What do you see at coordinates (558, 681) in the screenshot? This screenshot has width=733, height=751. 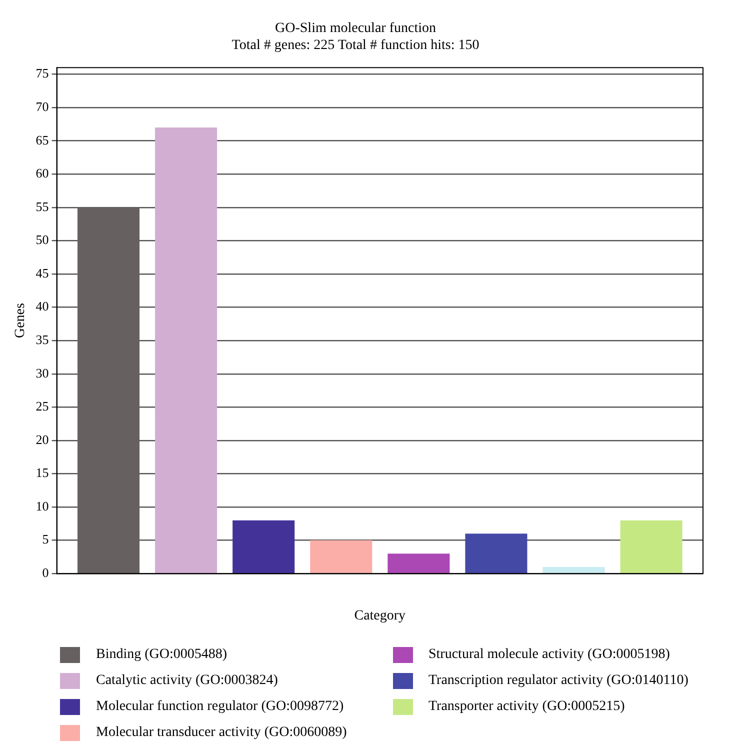 I see `legend-label: Transcription regulator activity (GO:0140110)` at bounding box center [558, 681].